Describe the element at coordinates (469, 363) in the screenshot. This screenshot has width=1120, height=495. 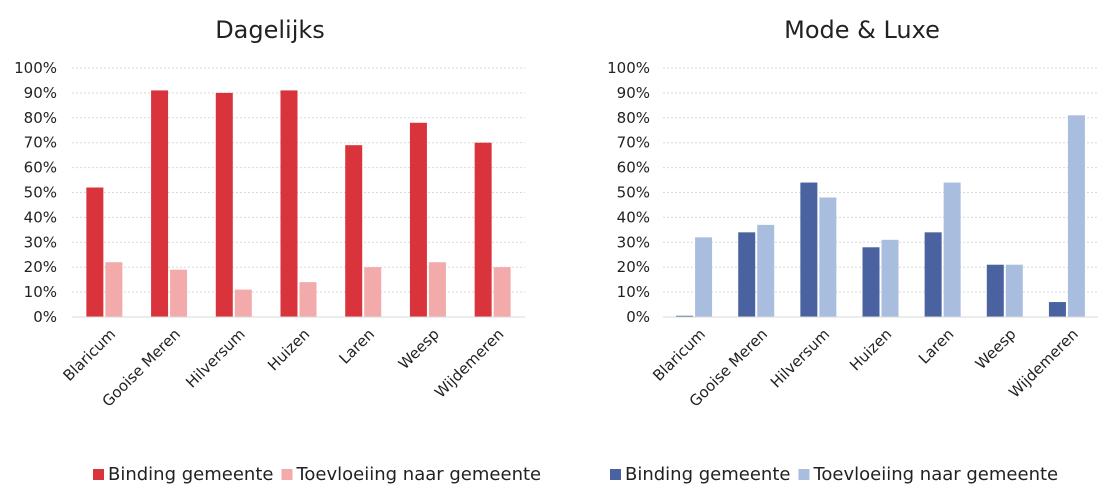
I see `x-category-label: Wijdemeren` at that location.